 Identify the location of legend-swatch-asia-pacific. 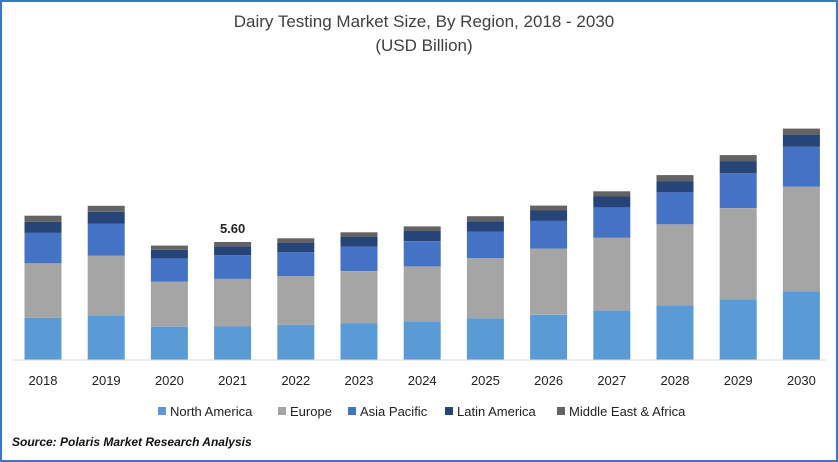
(352, 411).